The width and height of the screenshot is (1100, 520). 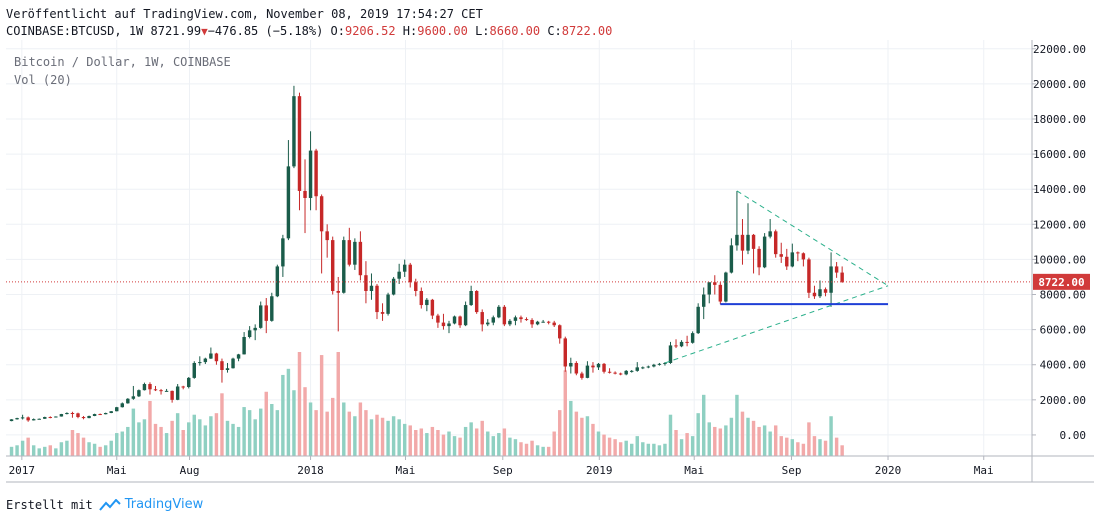 I want to click on footer-brand: TradingView, so click(x=164, y=504).